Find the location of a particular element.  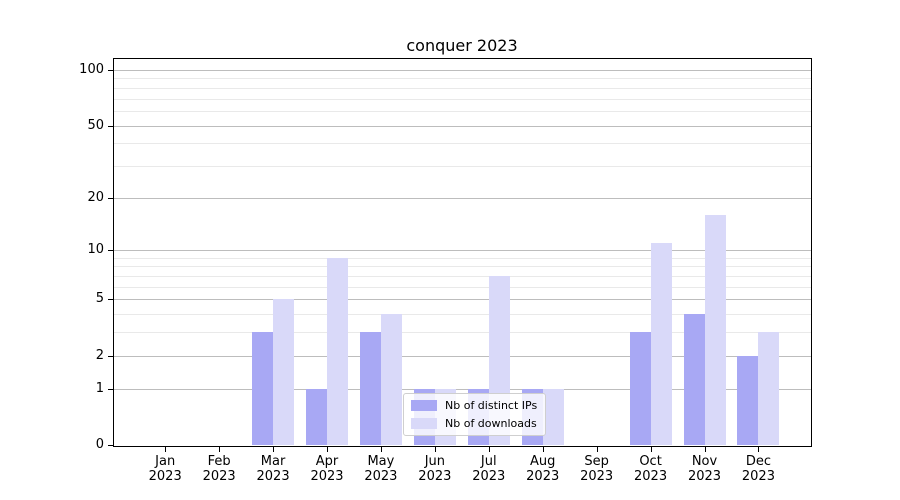

legend-item-downloads: Nb of downloads is located at coordinates (474, 423).